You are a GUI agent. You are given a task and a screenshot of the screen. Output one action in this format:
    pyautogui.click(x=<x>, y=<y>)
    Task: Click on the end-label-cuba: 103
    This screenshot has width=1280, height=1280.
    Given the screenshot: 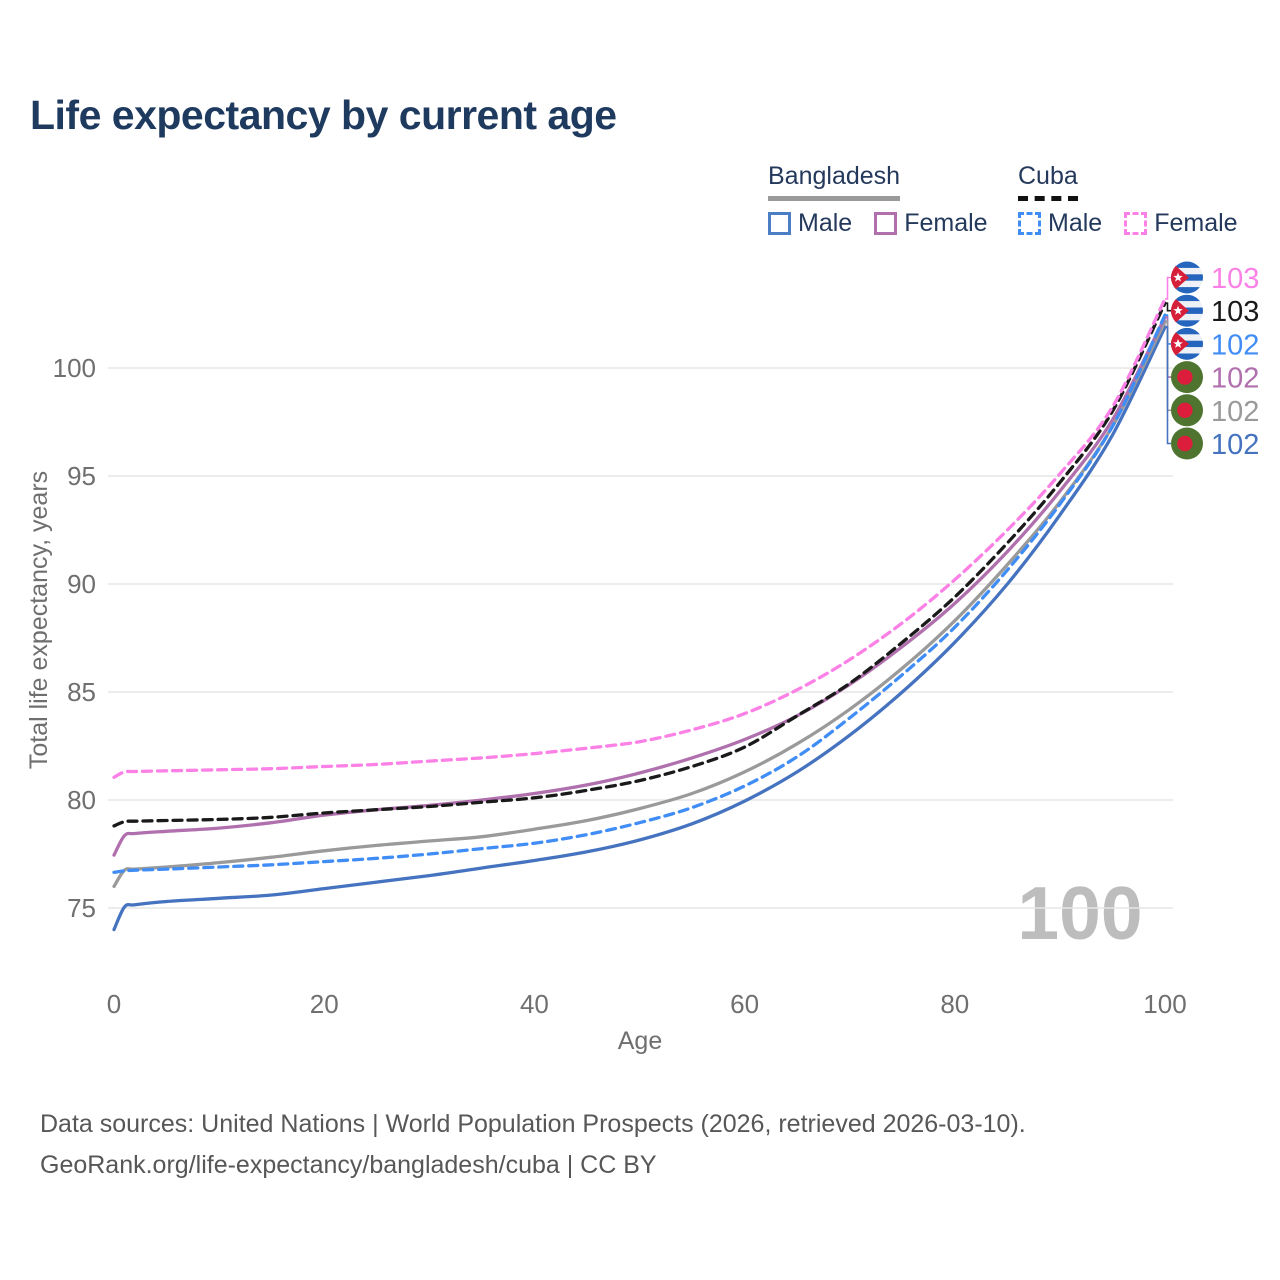 What is the action you would take?
    pyautogui.click(x=1235, y=312)
    